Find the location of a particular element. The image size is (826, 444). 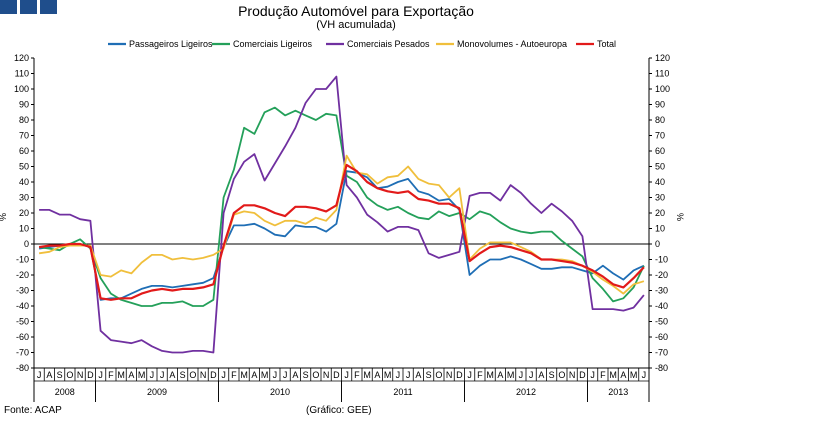

y-tick-label-left: -70 is located at coordinates (22, 353).